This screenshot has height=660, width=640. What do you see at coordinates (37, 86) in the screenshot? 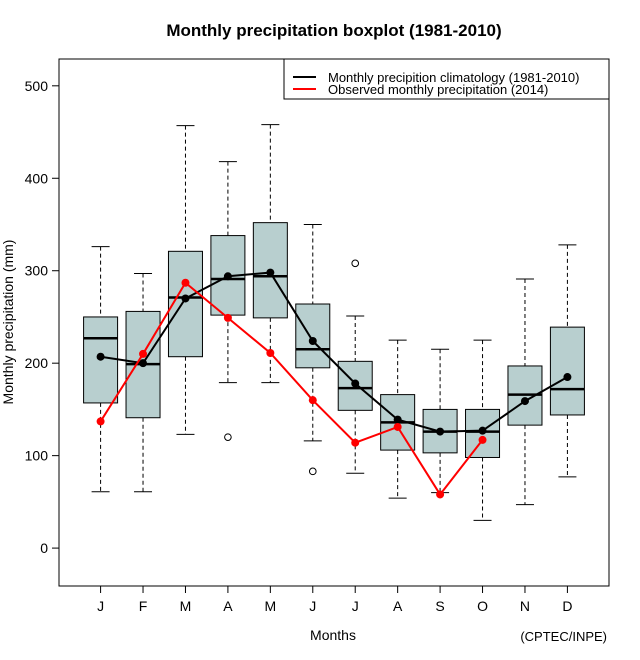
I see `y-tick-label: 500` at bounding box center [37, 86].